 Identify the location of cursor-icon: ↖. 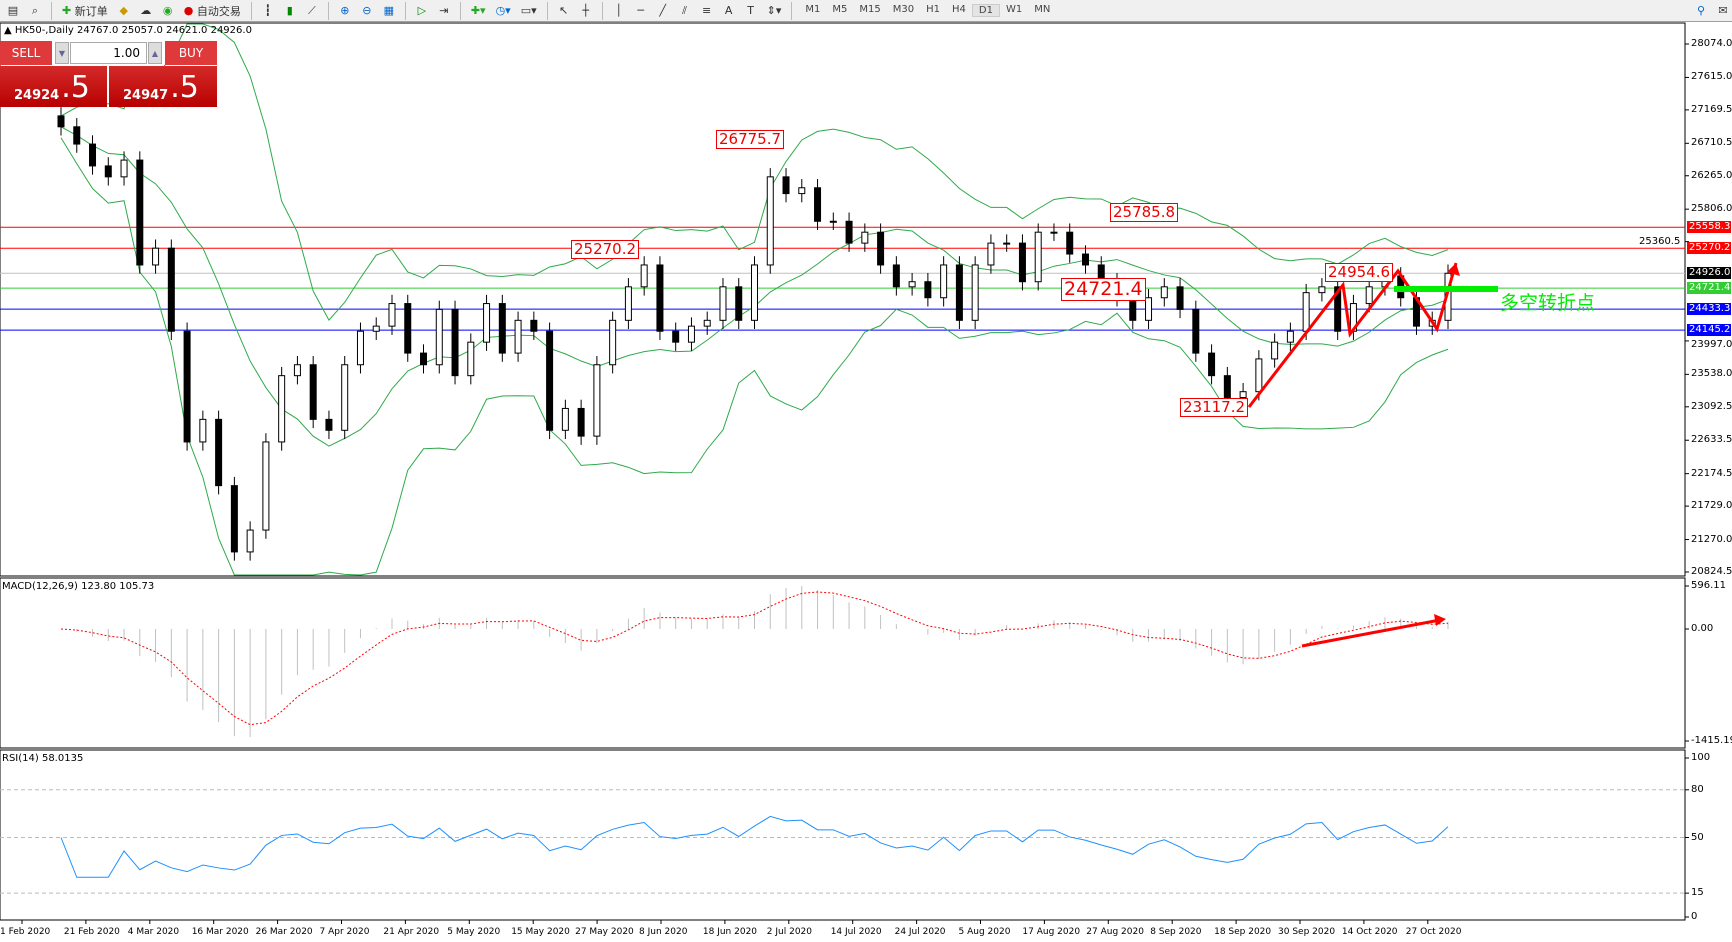
(564, 10).